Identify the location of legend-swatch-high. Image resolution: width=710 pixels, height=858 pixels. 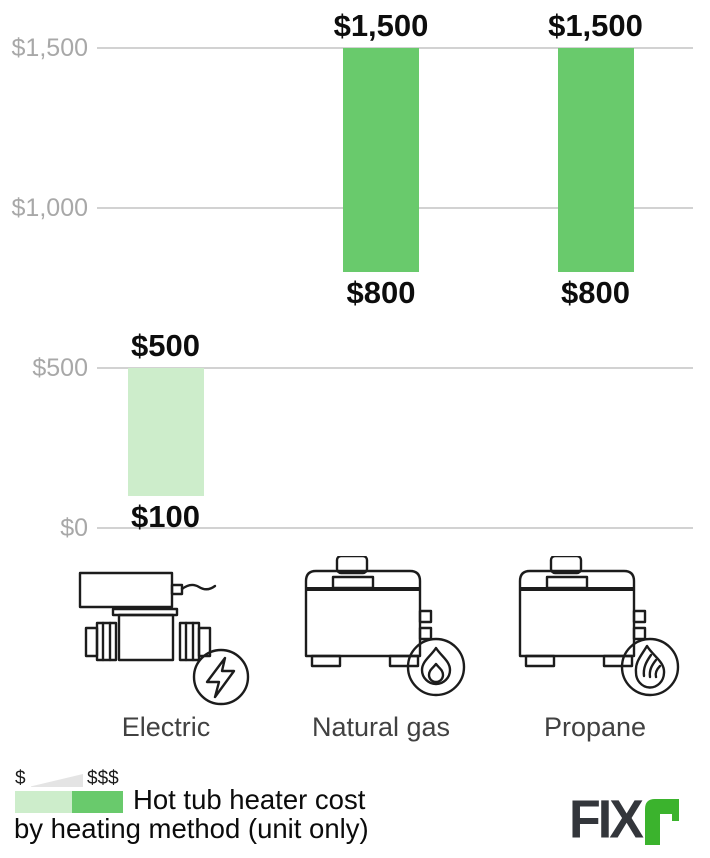
(97, 802).